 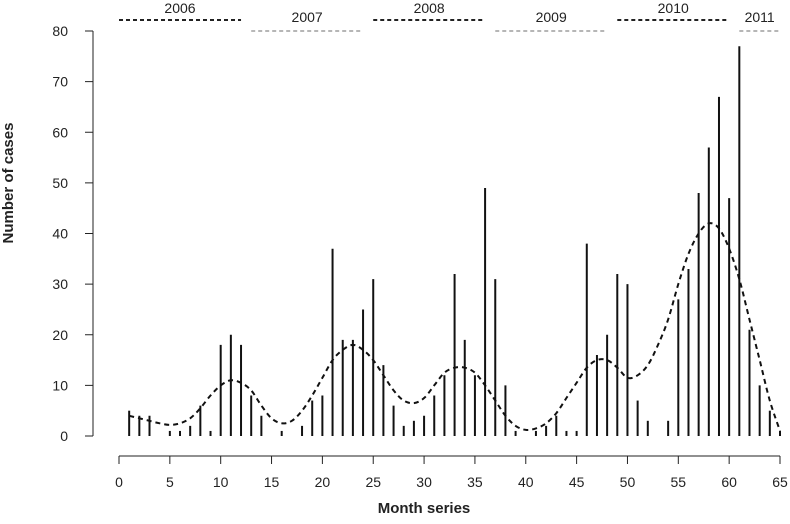 I want to click on year-label: 2006, so click(x=179, y=8).